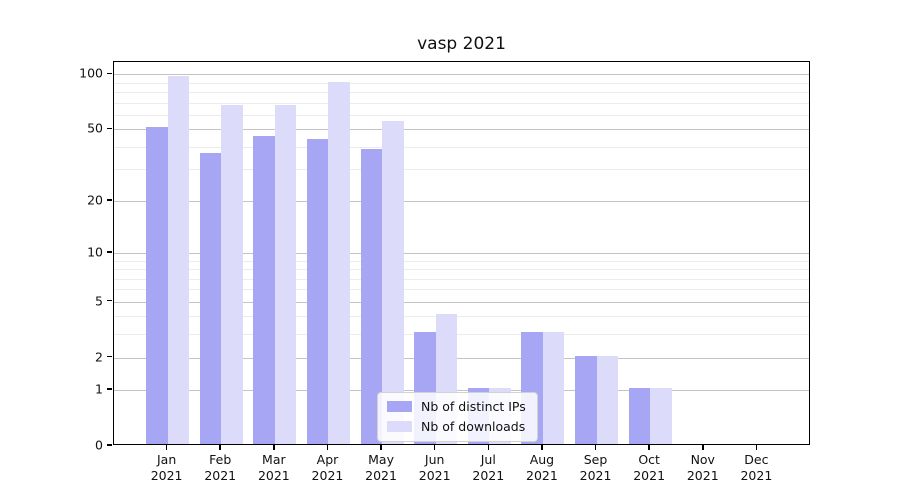 The image size is (900, 500). What do you see at coordinates (95, 200) in the screenshot?
I see `y-tick-label: 20` at bounding box center [95, 200].